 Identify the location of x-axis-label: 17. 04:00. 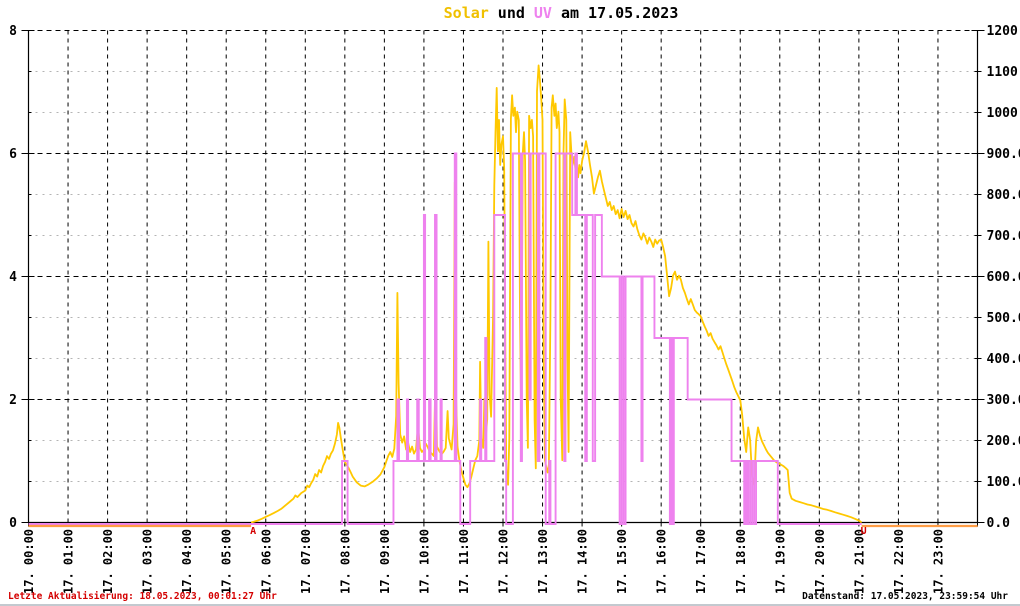
(187, 561).